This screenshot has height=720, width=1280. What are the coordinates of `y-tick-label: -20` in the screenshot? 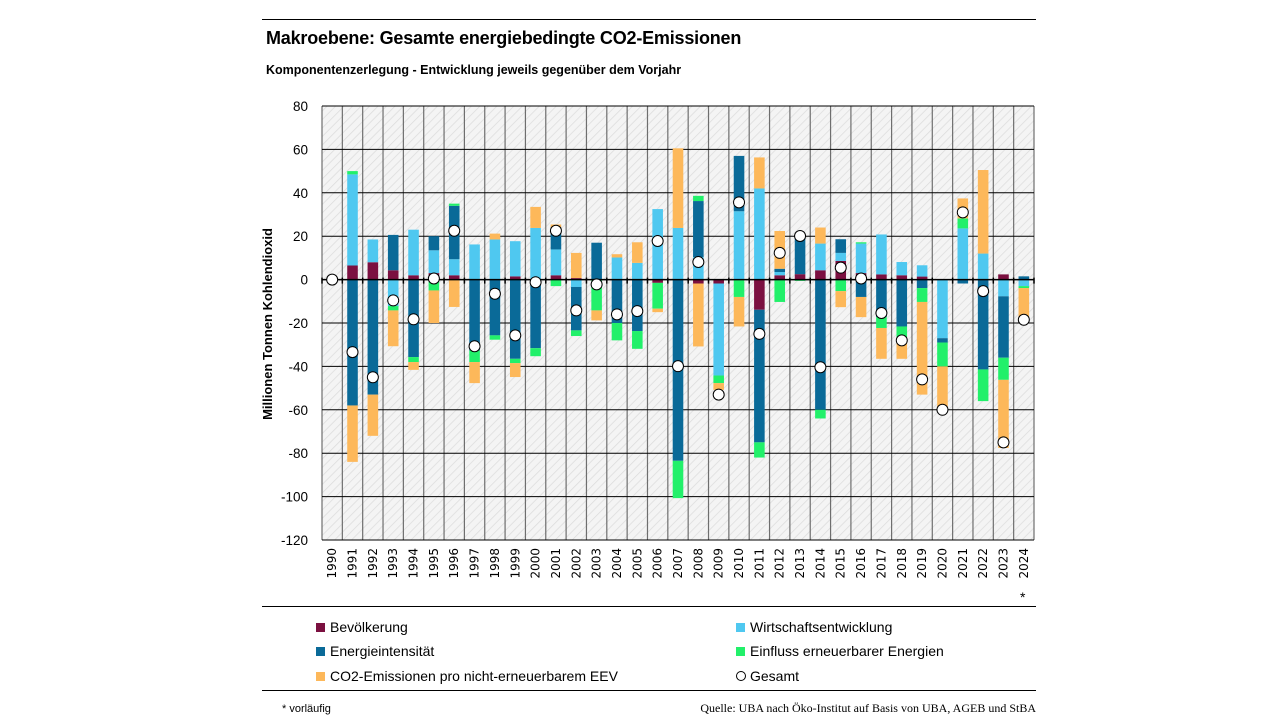 It's located at (298, 323).